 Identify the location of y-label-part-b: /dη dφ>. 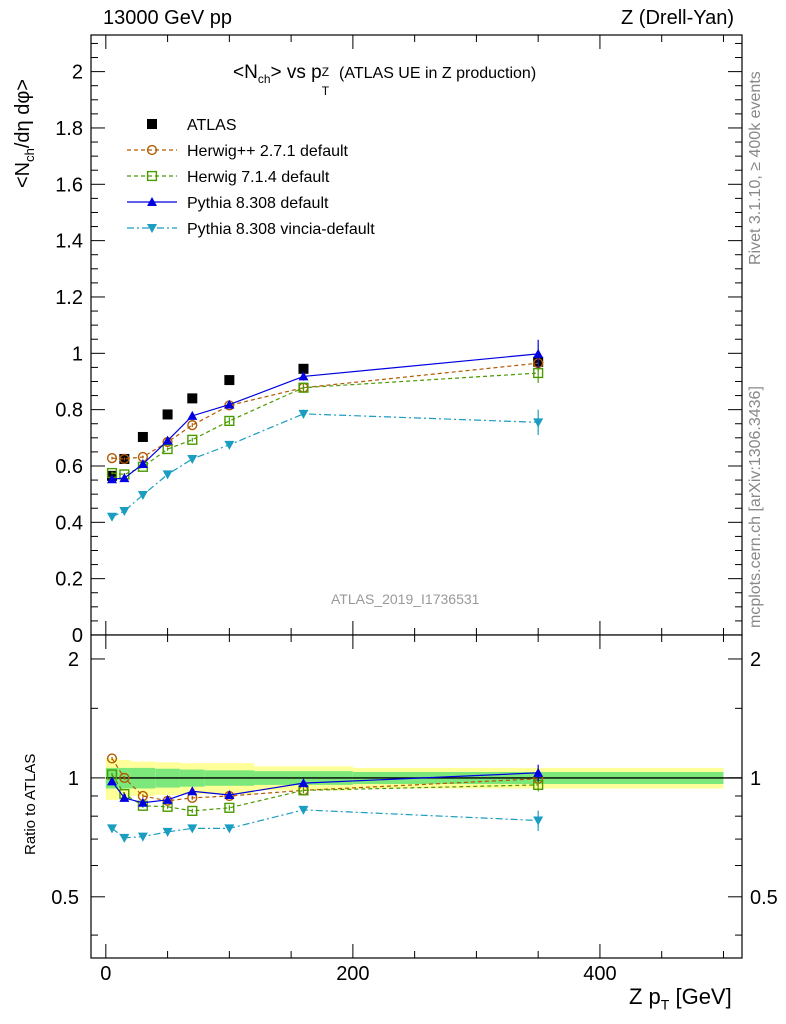
(23, 114).